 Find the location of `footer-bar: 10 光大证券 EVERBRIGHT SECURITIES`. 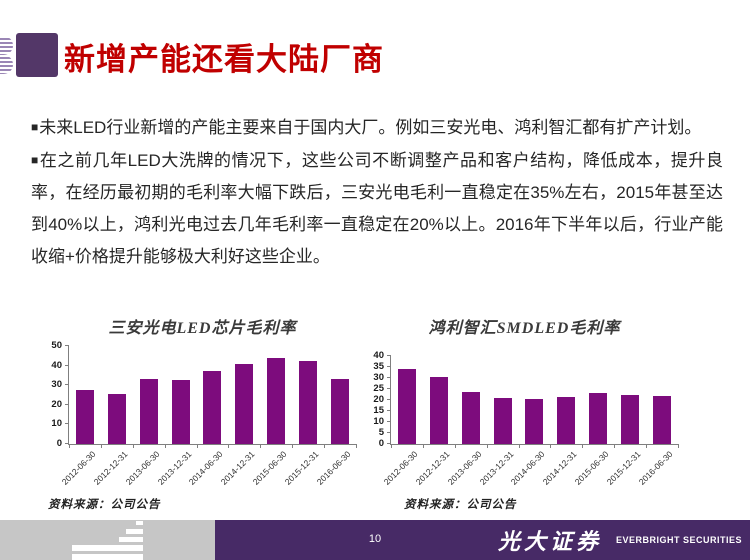

footer-bar: 10 光大证券 EVERBRIGHT SECURITIES is located at coordinates (375, 540).